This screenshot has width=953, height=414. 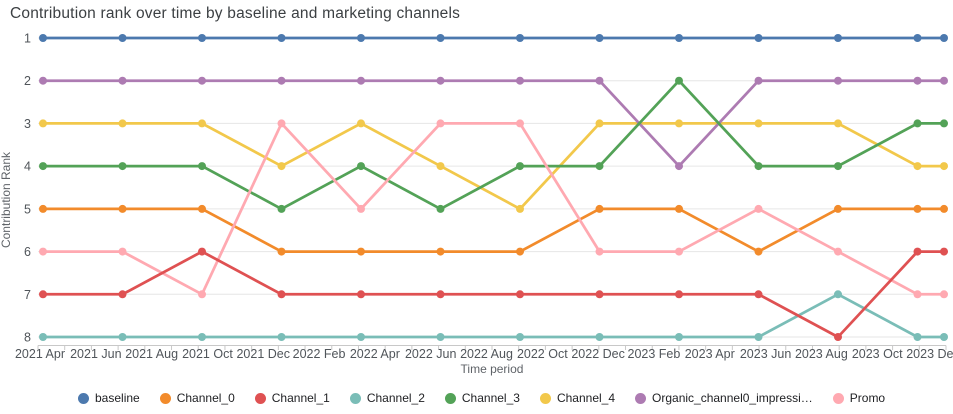 I want to click on legend-item-channel-3: Channel_3, so click(x=482, y=398).